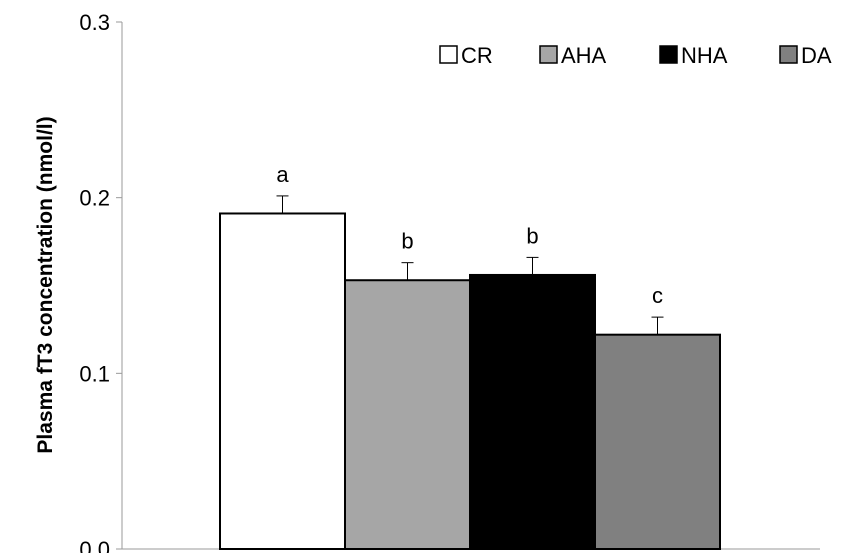 This screenshot has width=841, height=553. Describe the element at coordinates (45, 284) in the screenshot. I see `y-axis-title: Plasma fT3 concentration (nmol/l)` at that location.